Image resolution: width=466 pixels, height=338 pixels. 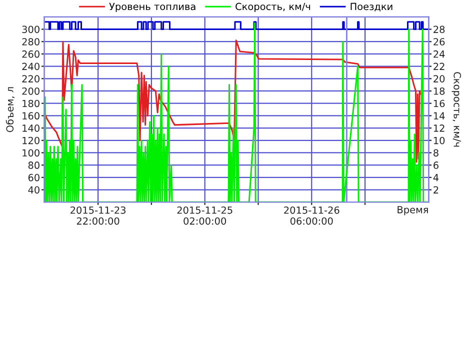 What do you see at coordinates (31, 30) in the screenshot?
I see `y-tick-label: 300` at bounding box center [31, 30].